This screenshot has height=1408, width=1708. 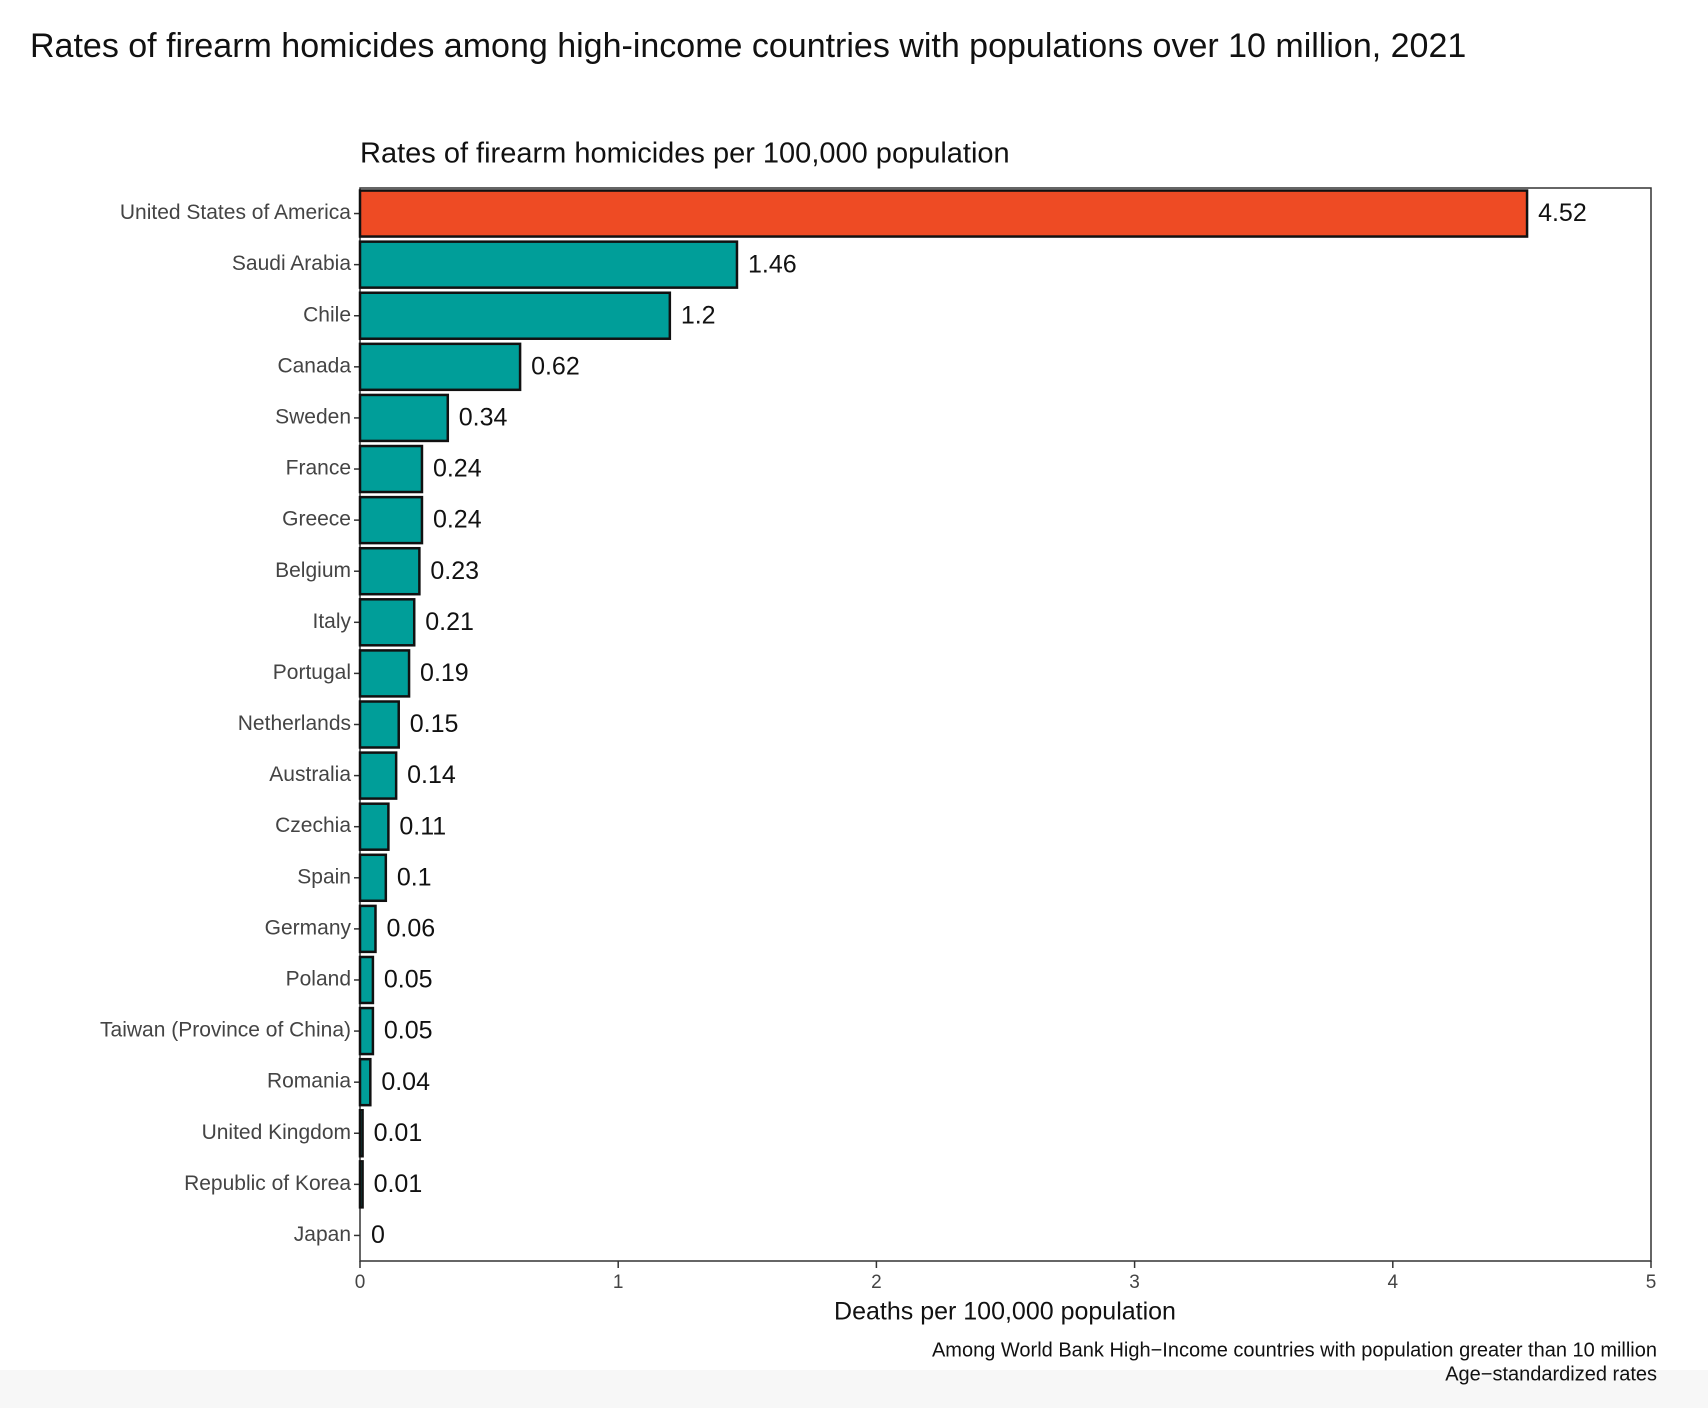 I want to click on y-tick-label: Greece, so click(x=316, y=519).